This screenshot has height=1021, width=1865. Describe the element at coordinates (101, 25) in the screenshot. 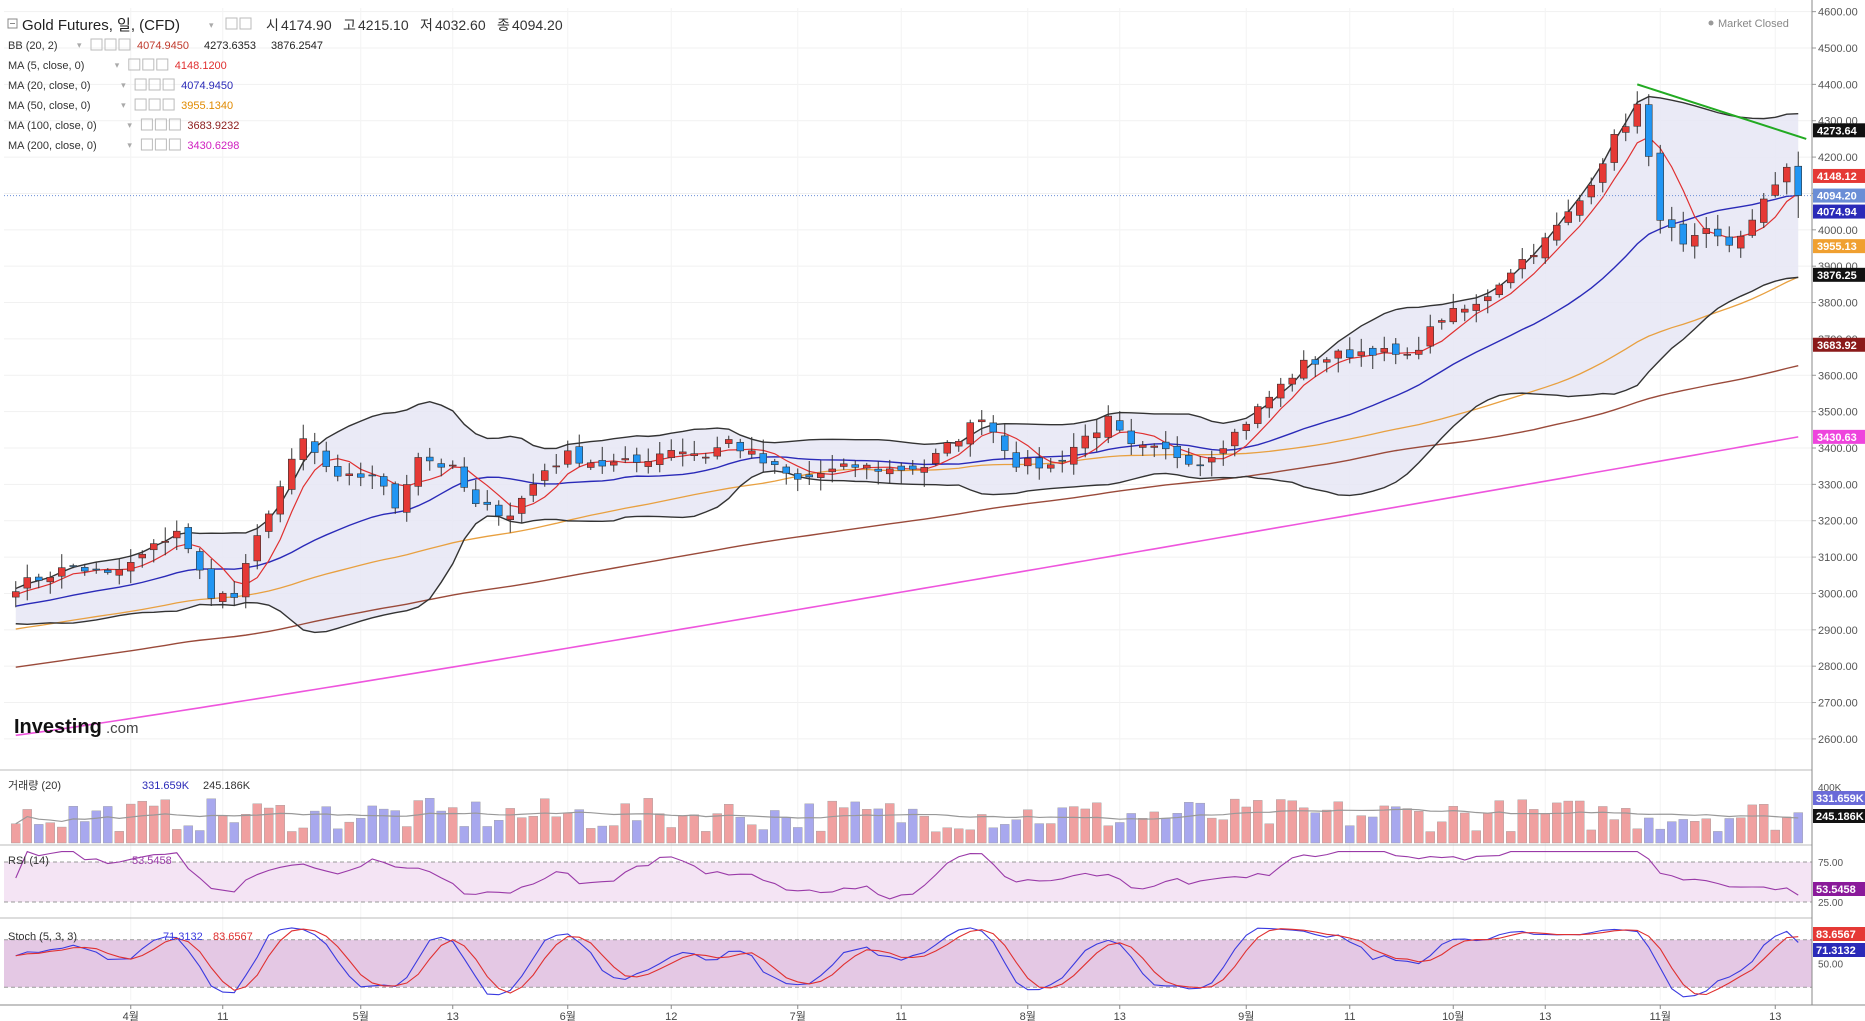

I see `symbol-title: Gold Futures, 일, (CFD)` at that location.